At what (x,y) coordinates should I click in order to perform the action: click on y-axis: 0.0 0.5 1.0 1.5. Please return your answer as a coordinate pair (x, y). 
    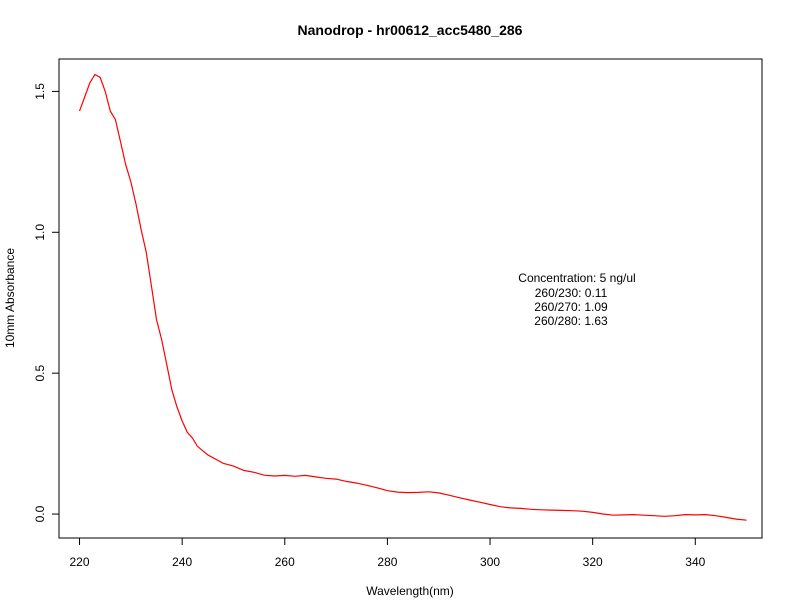
    Looking at the image, I should click on (46, 302).